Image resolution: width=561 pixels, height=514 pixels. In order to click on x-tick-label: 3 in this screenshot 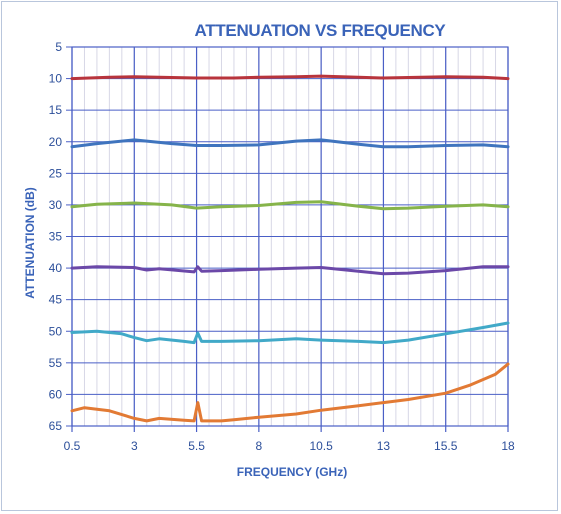, I will do `click(134, 446)`.